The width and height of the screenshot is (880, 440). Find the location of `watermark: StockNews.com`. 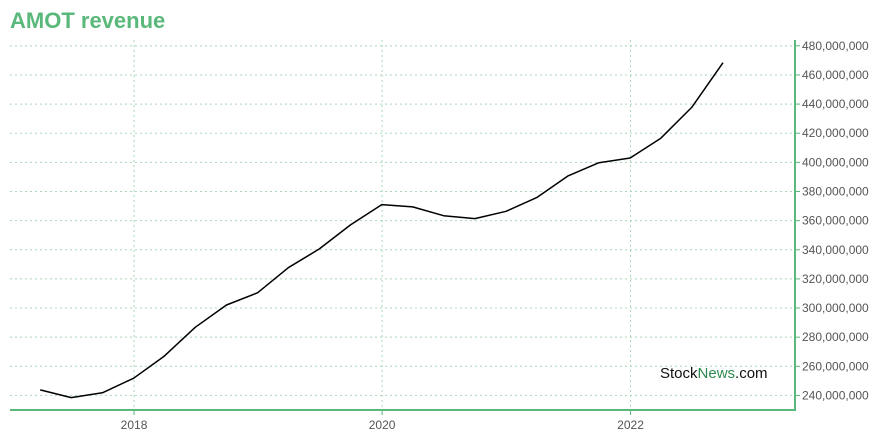

watermark: StockNews.com is located at coordinates (714, 373).